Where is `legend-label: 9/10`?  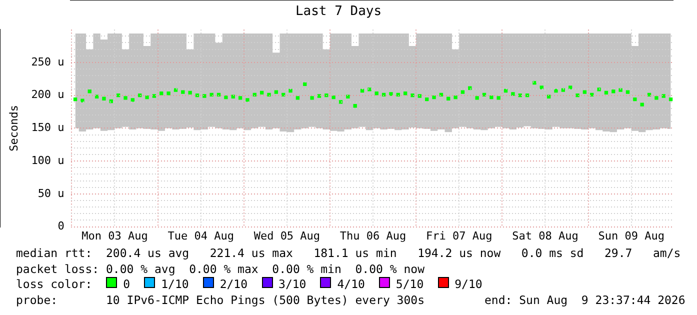 legend-label: 9/10 is located at coordinates (468, 285).